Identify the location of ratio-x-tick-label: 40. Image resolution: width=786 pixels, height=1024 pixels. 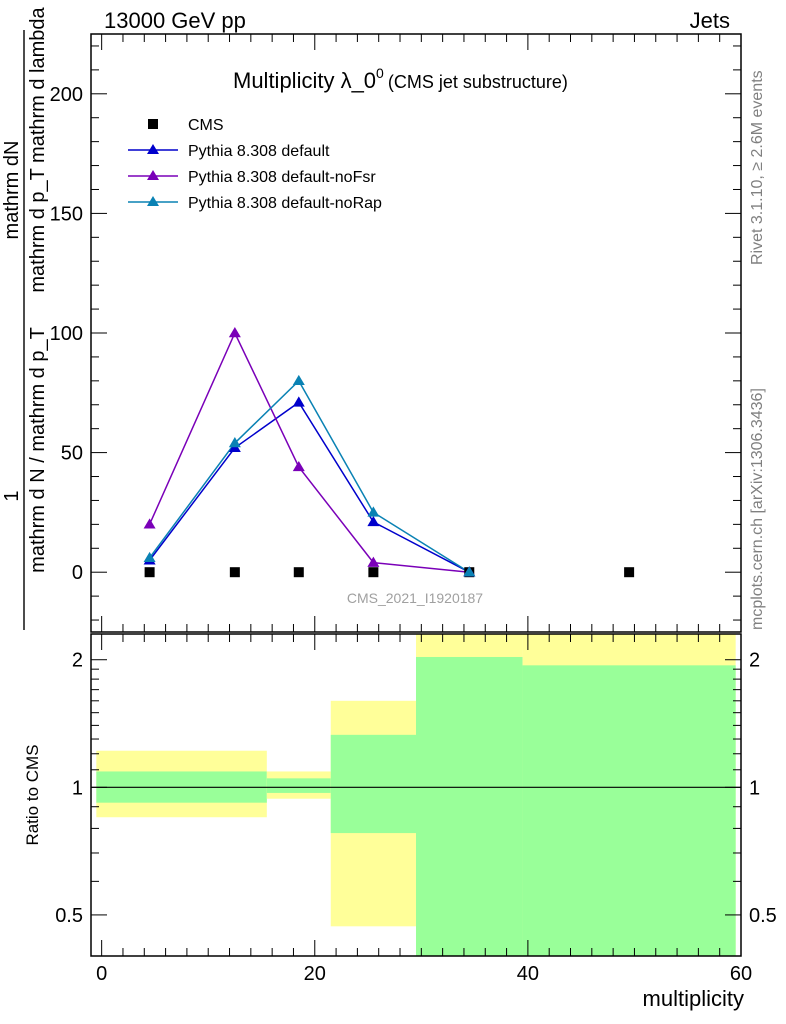
(528, 974).